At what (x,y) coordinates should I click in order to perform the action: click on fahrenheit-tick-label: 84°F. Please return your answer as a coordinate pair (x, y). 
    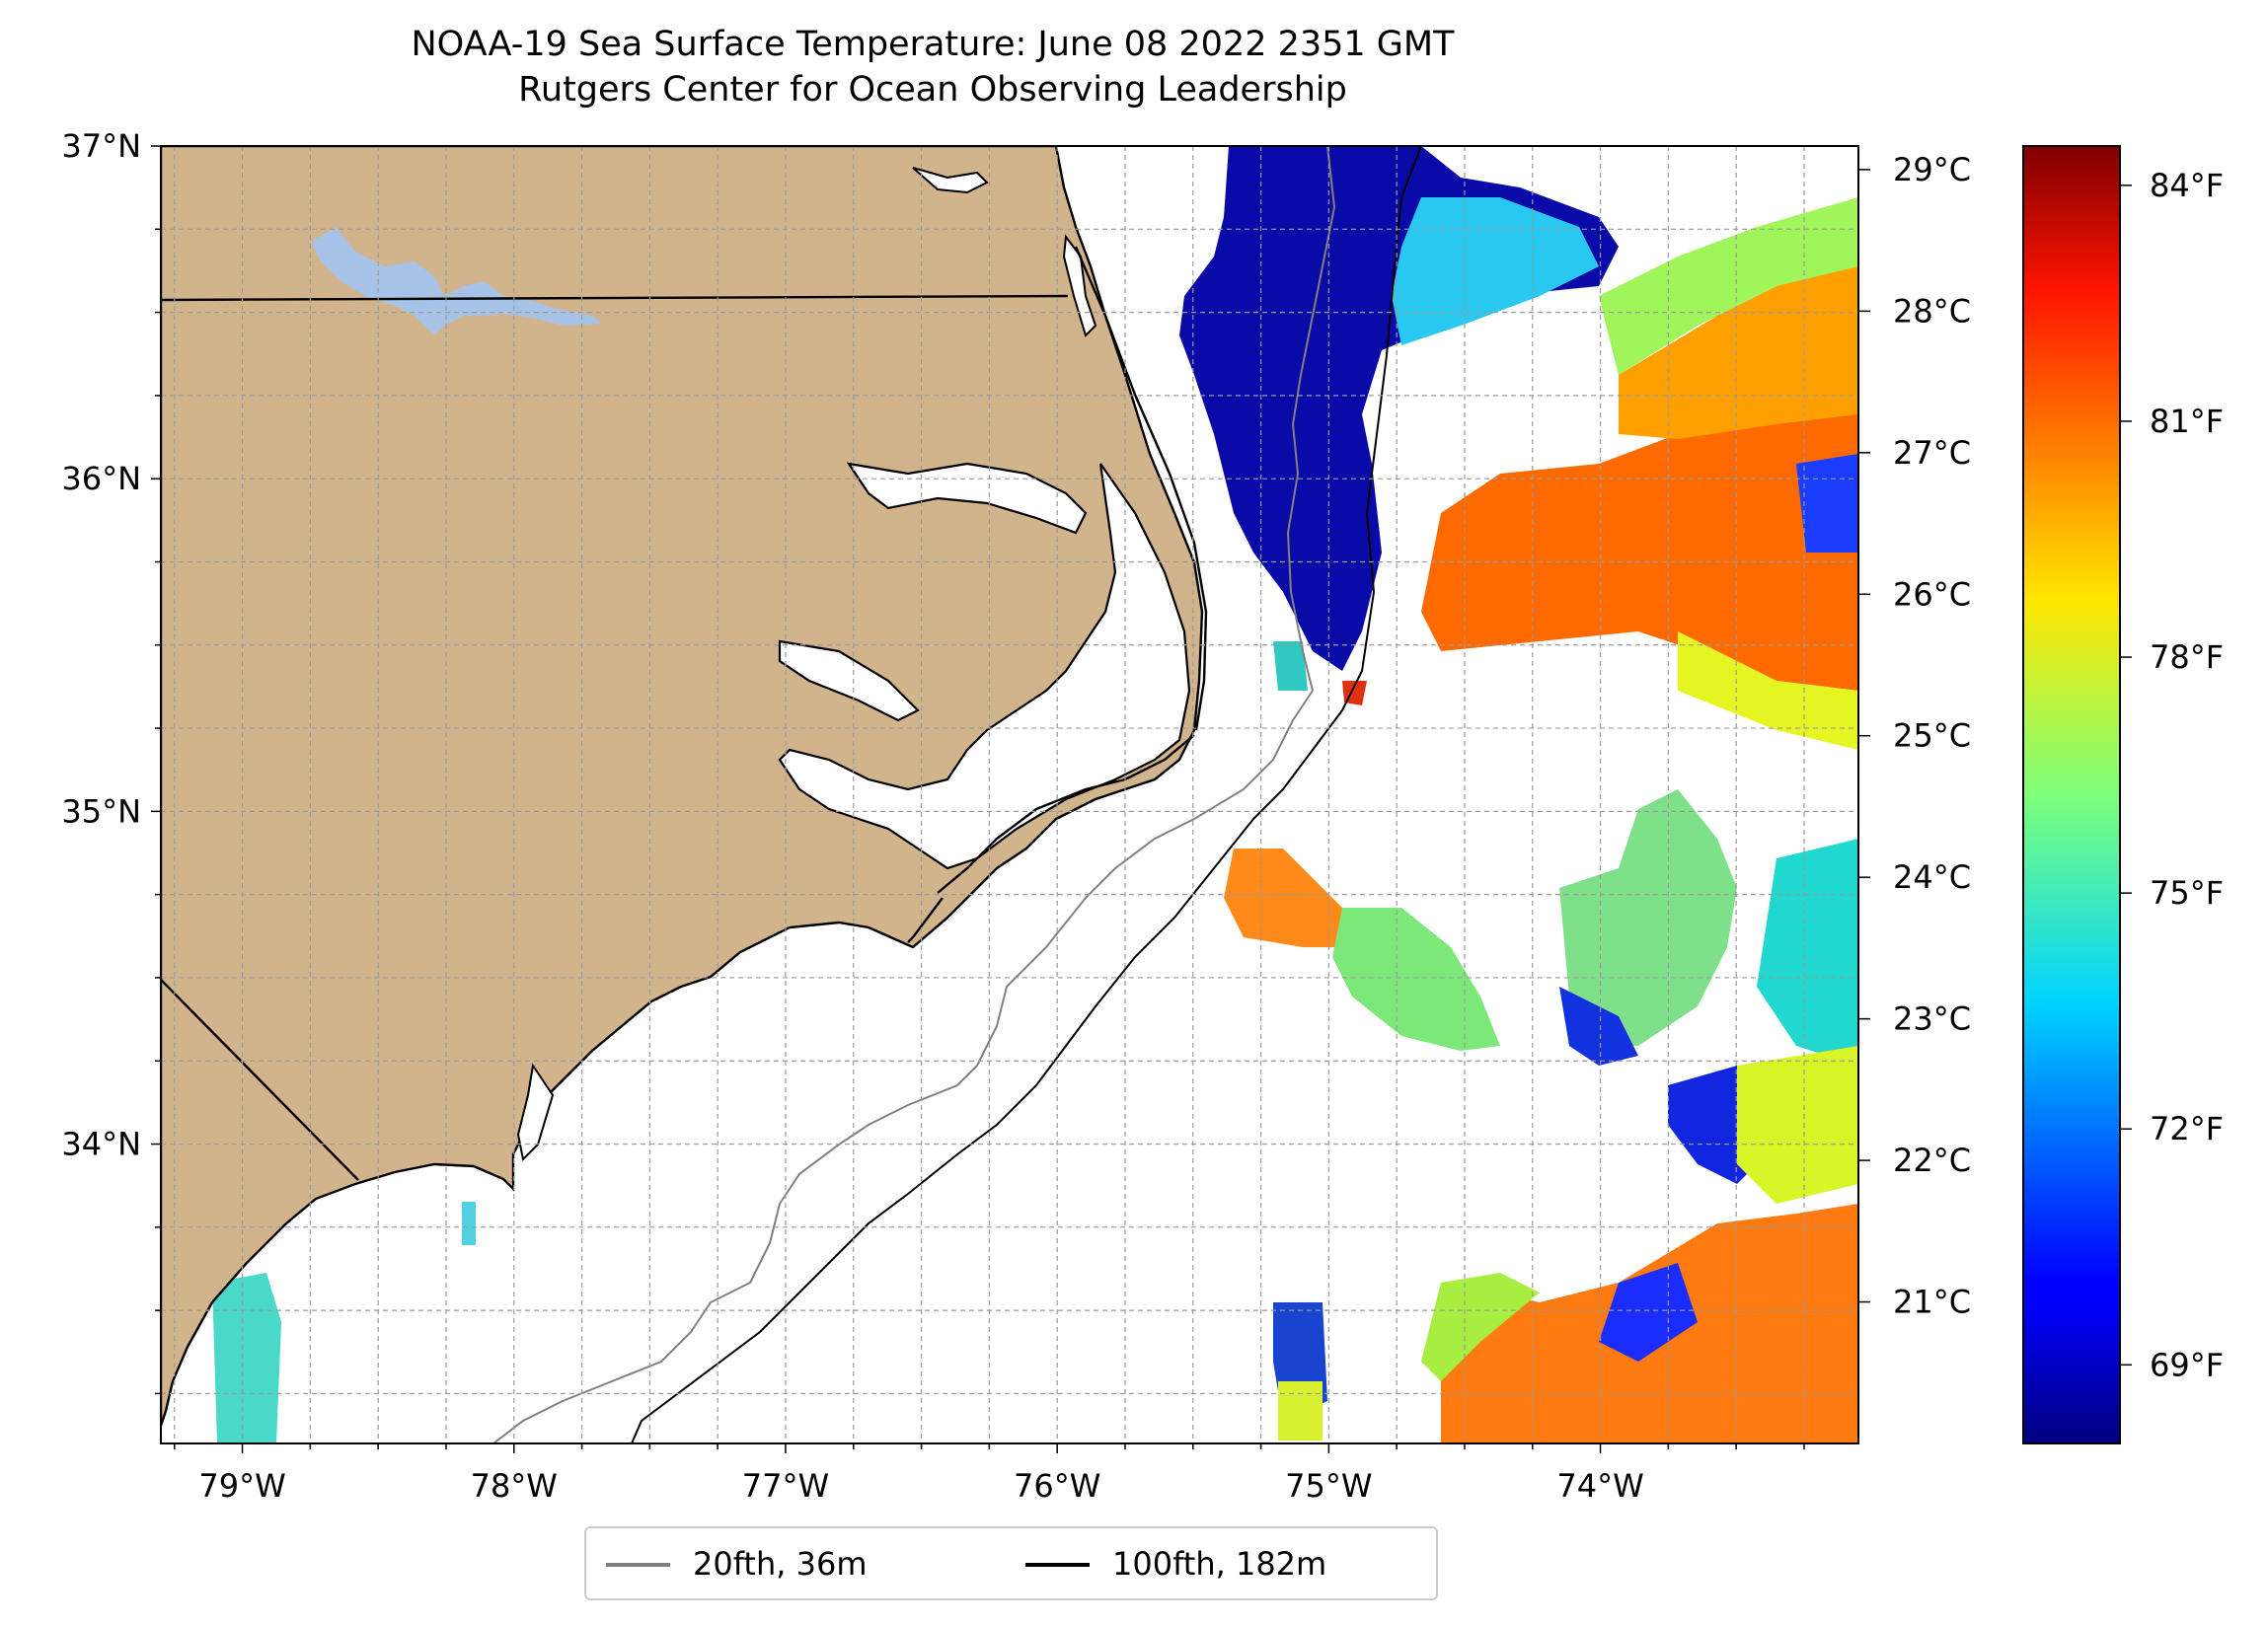
    Looking at the image, I should click on (2187, 185).